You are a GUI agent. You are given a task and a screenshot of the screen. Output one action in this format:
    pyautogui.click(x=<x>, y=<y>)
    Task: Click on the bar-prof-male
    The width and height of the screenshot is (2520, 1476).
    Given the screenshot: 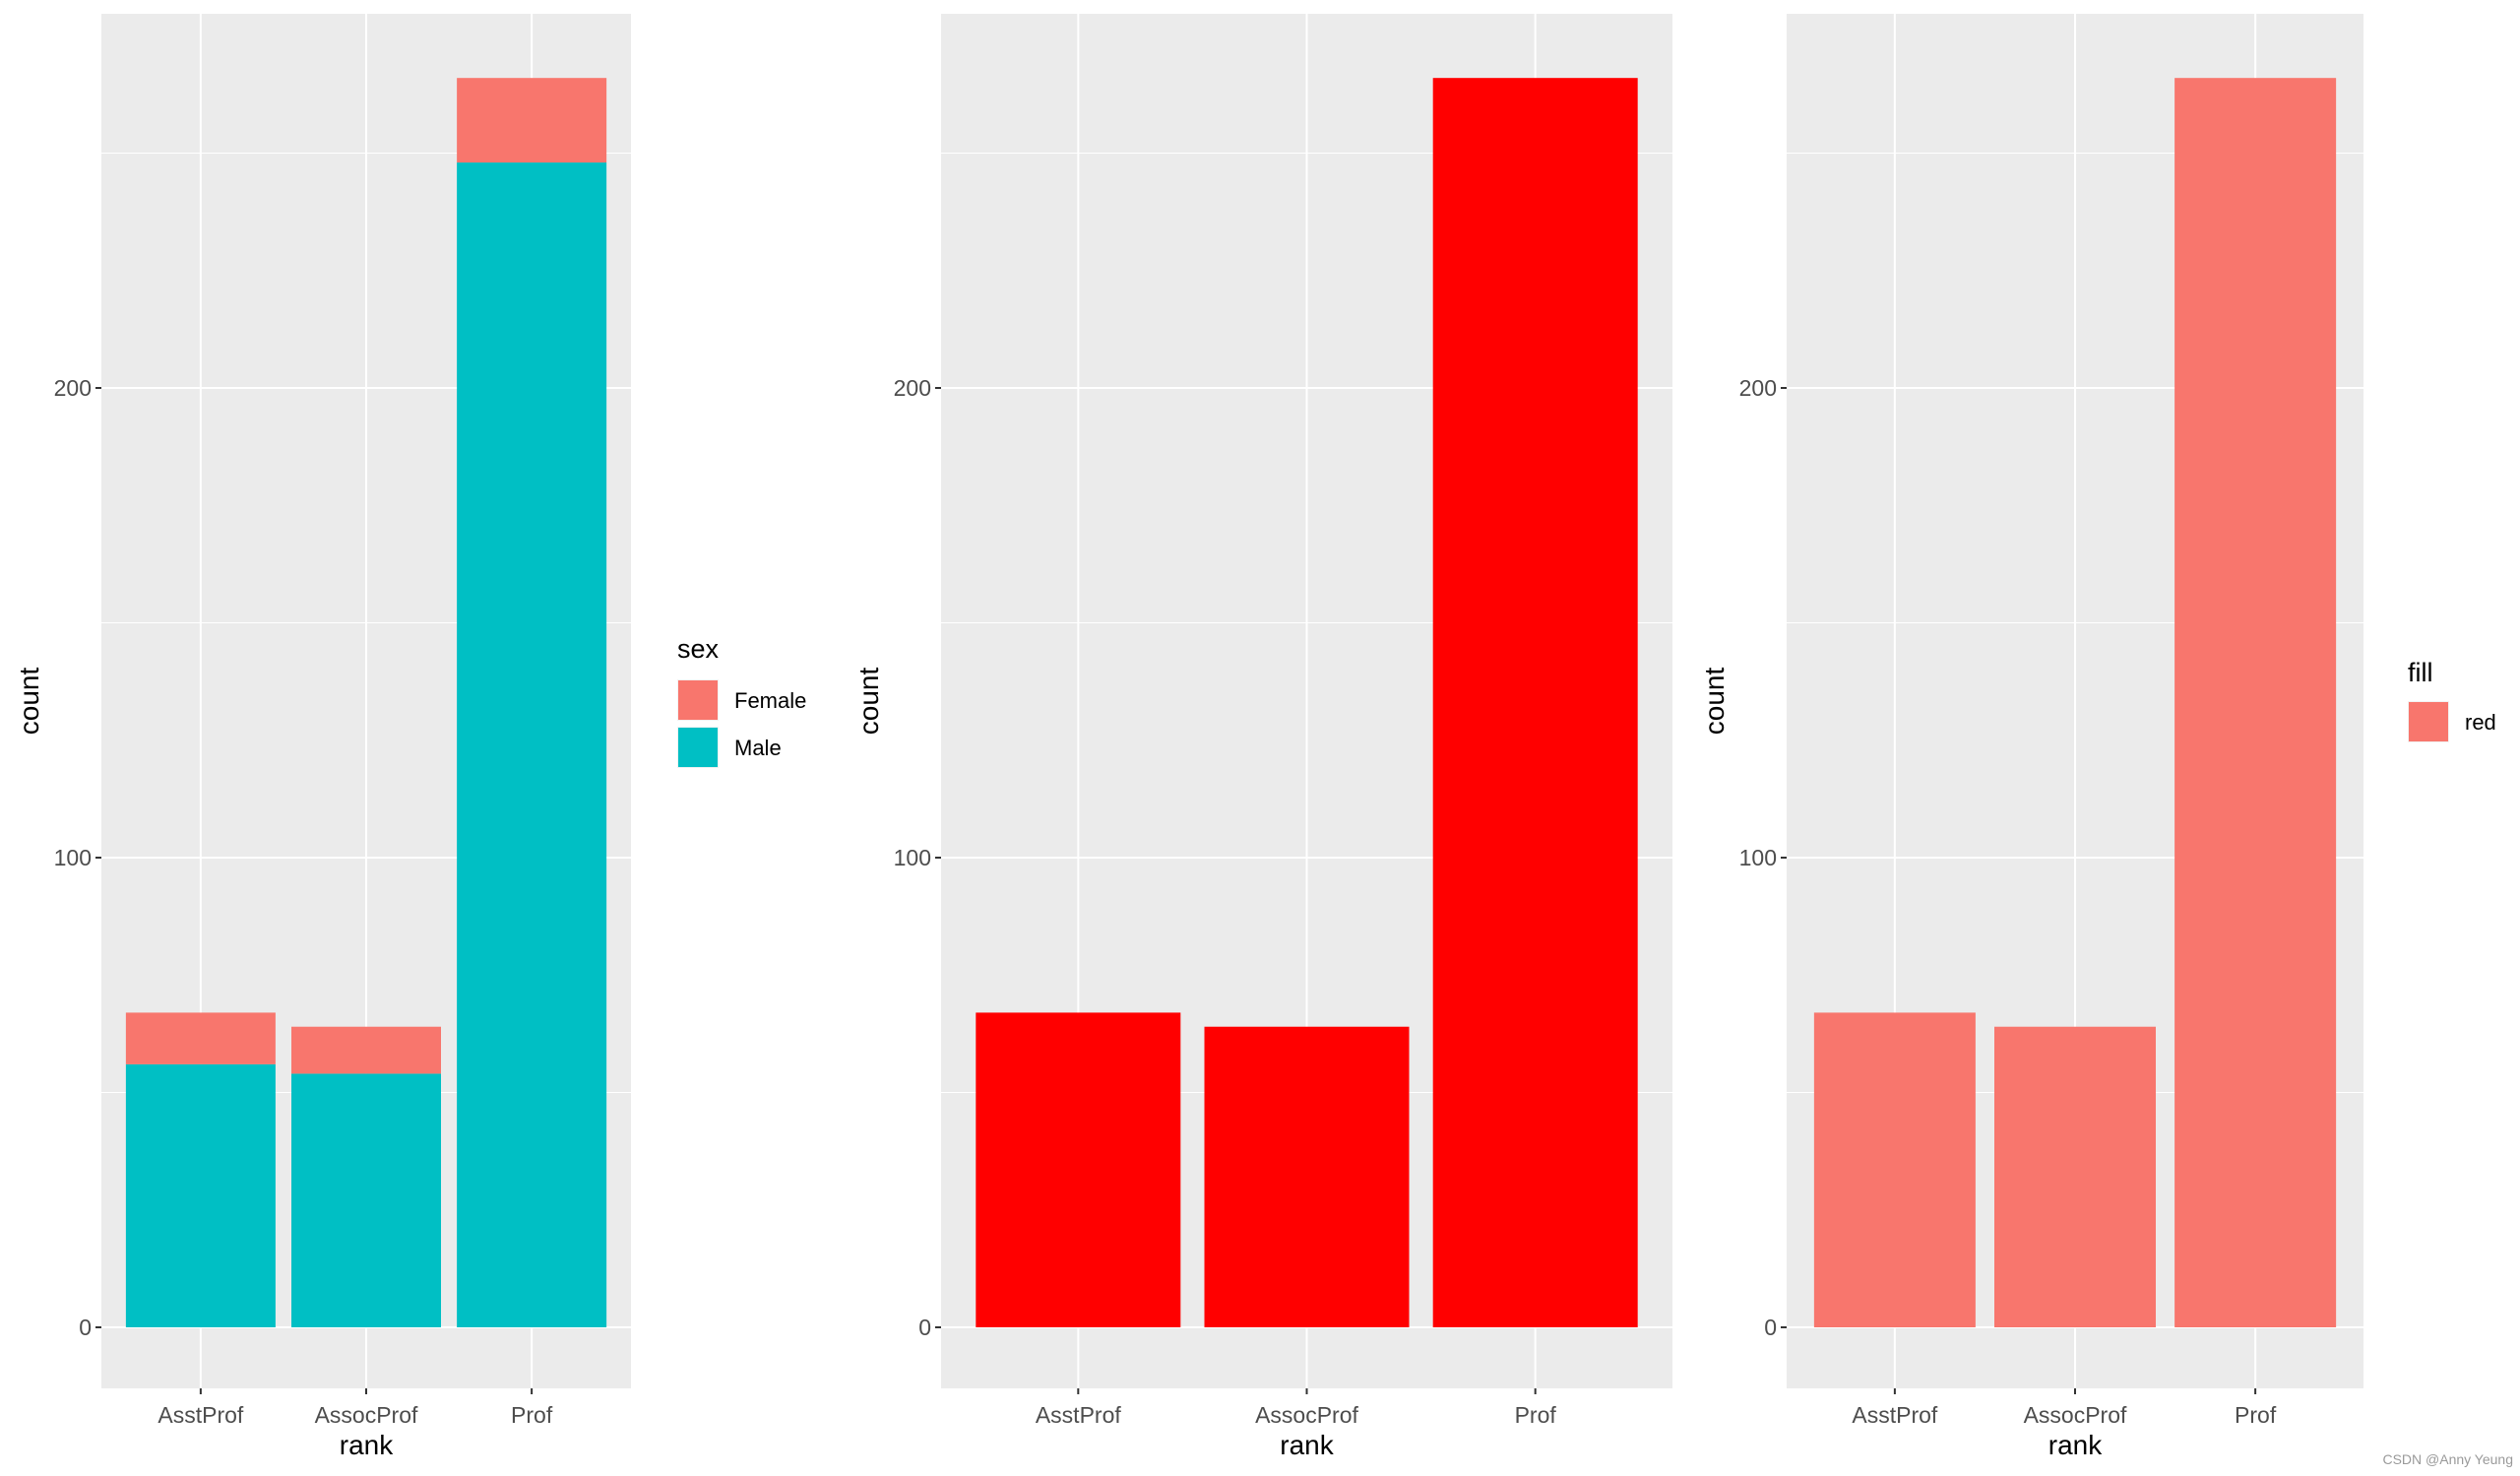 What is the action you would take?
    pyautogui.click(x=532, y=744)
    